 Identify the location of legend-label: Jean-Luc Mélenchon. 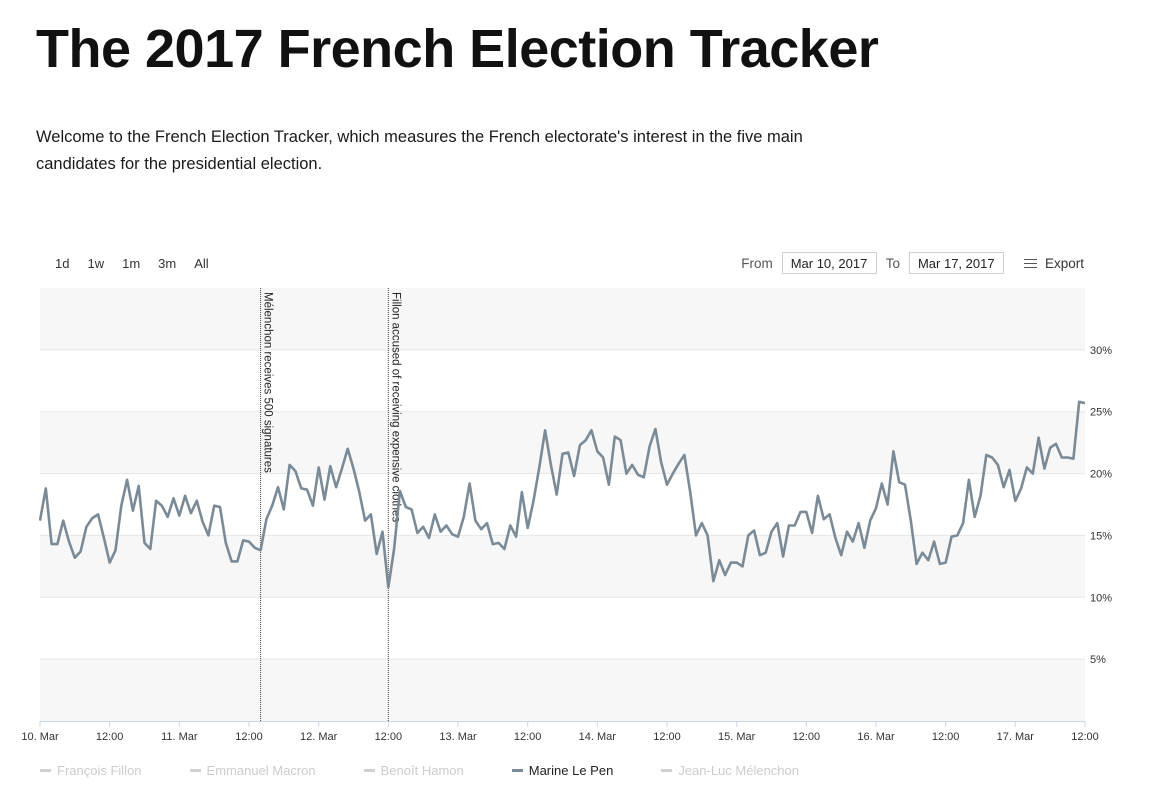
(739, 770).